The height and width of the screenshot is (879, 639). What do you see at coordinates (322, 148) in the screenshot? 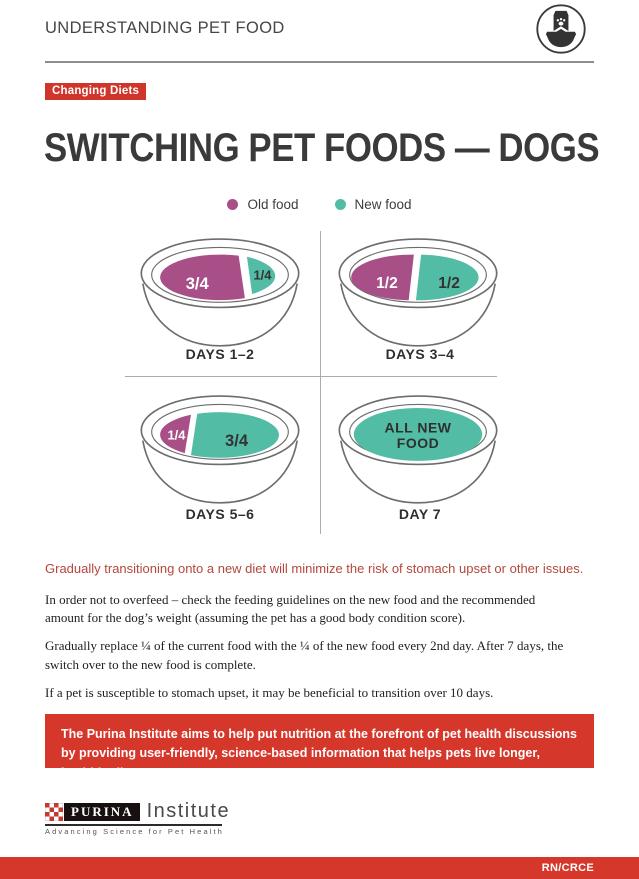
I see `page-title: SWITCHING PET FOODS — DOGS` at bounding box center [322, 148].